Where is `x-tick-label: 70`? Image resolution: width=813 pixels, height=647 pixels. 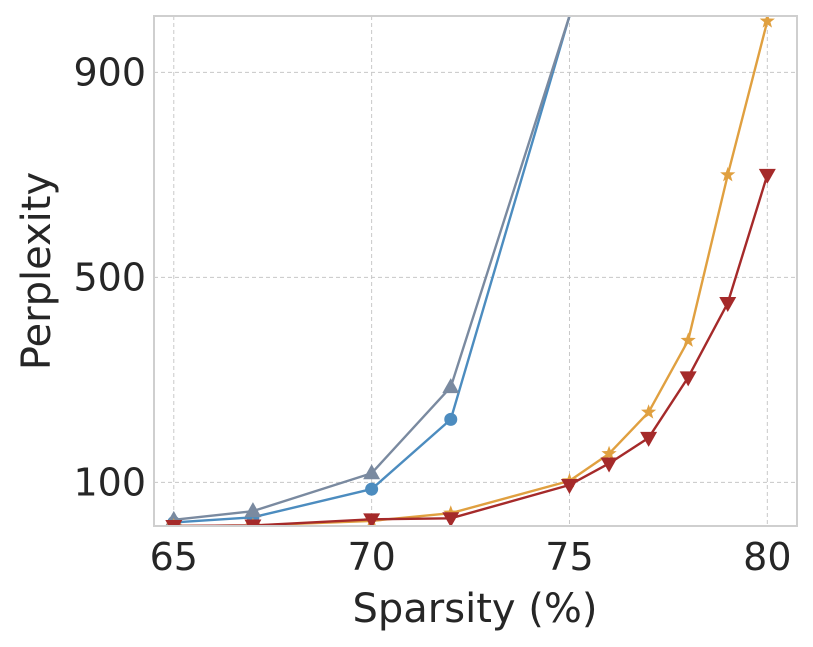 x-tick-label: 70 is located at coordinates (371, 557).